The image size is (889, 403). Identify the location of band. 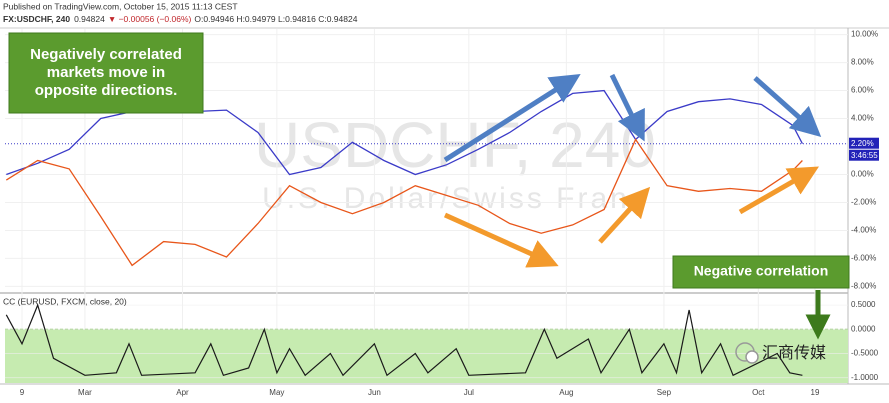
(426, 356).